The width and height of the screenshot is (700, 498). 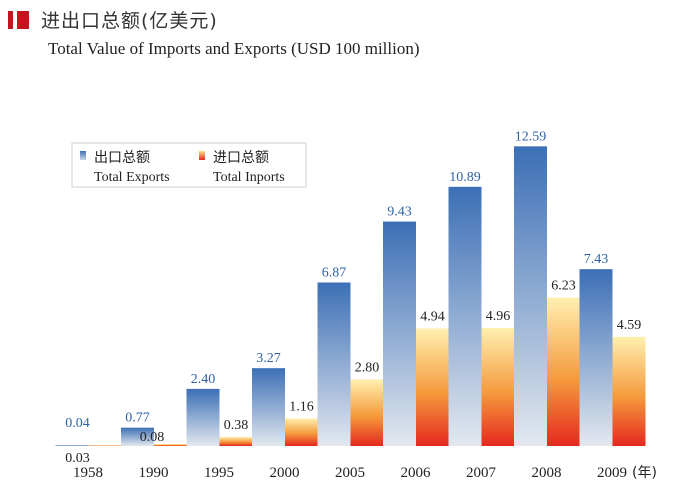 I want to click on data-label-imports-2000: 1.16, so click(x=301, y=406).